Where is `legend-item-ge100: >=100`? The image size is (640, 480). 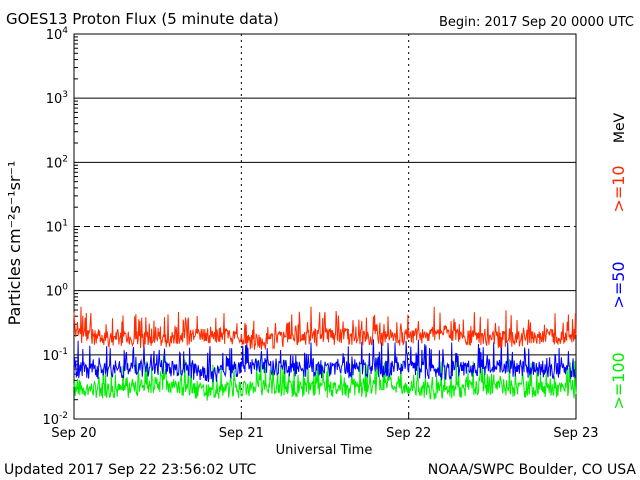
legend-item-ge100: >=100 is located at coordinates (618, 380).